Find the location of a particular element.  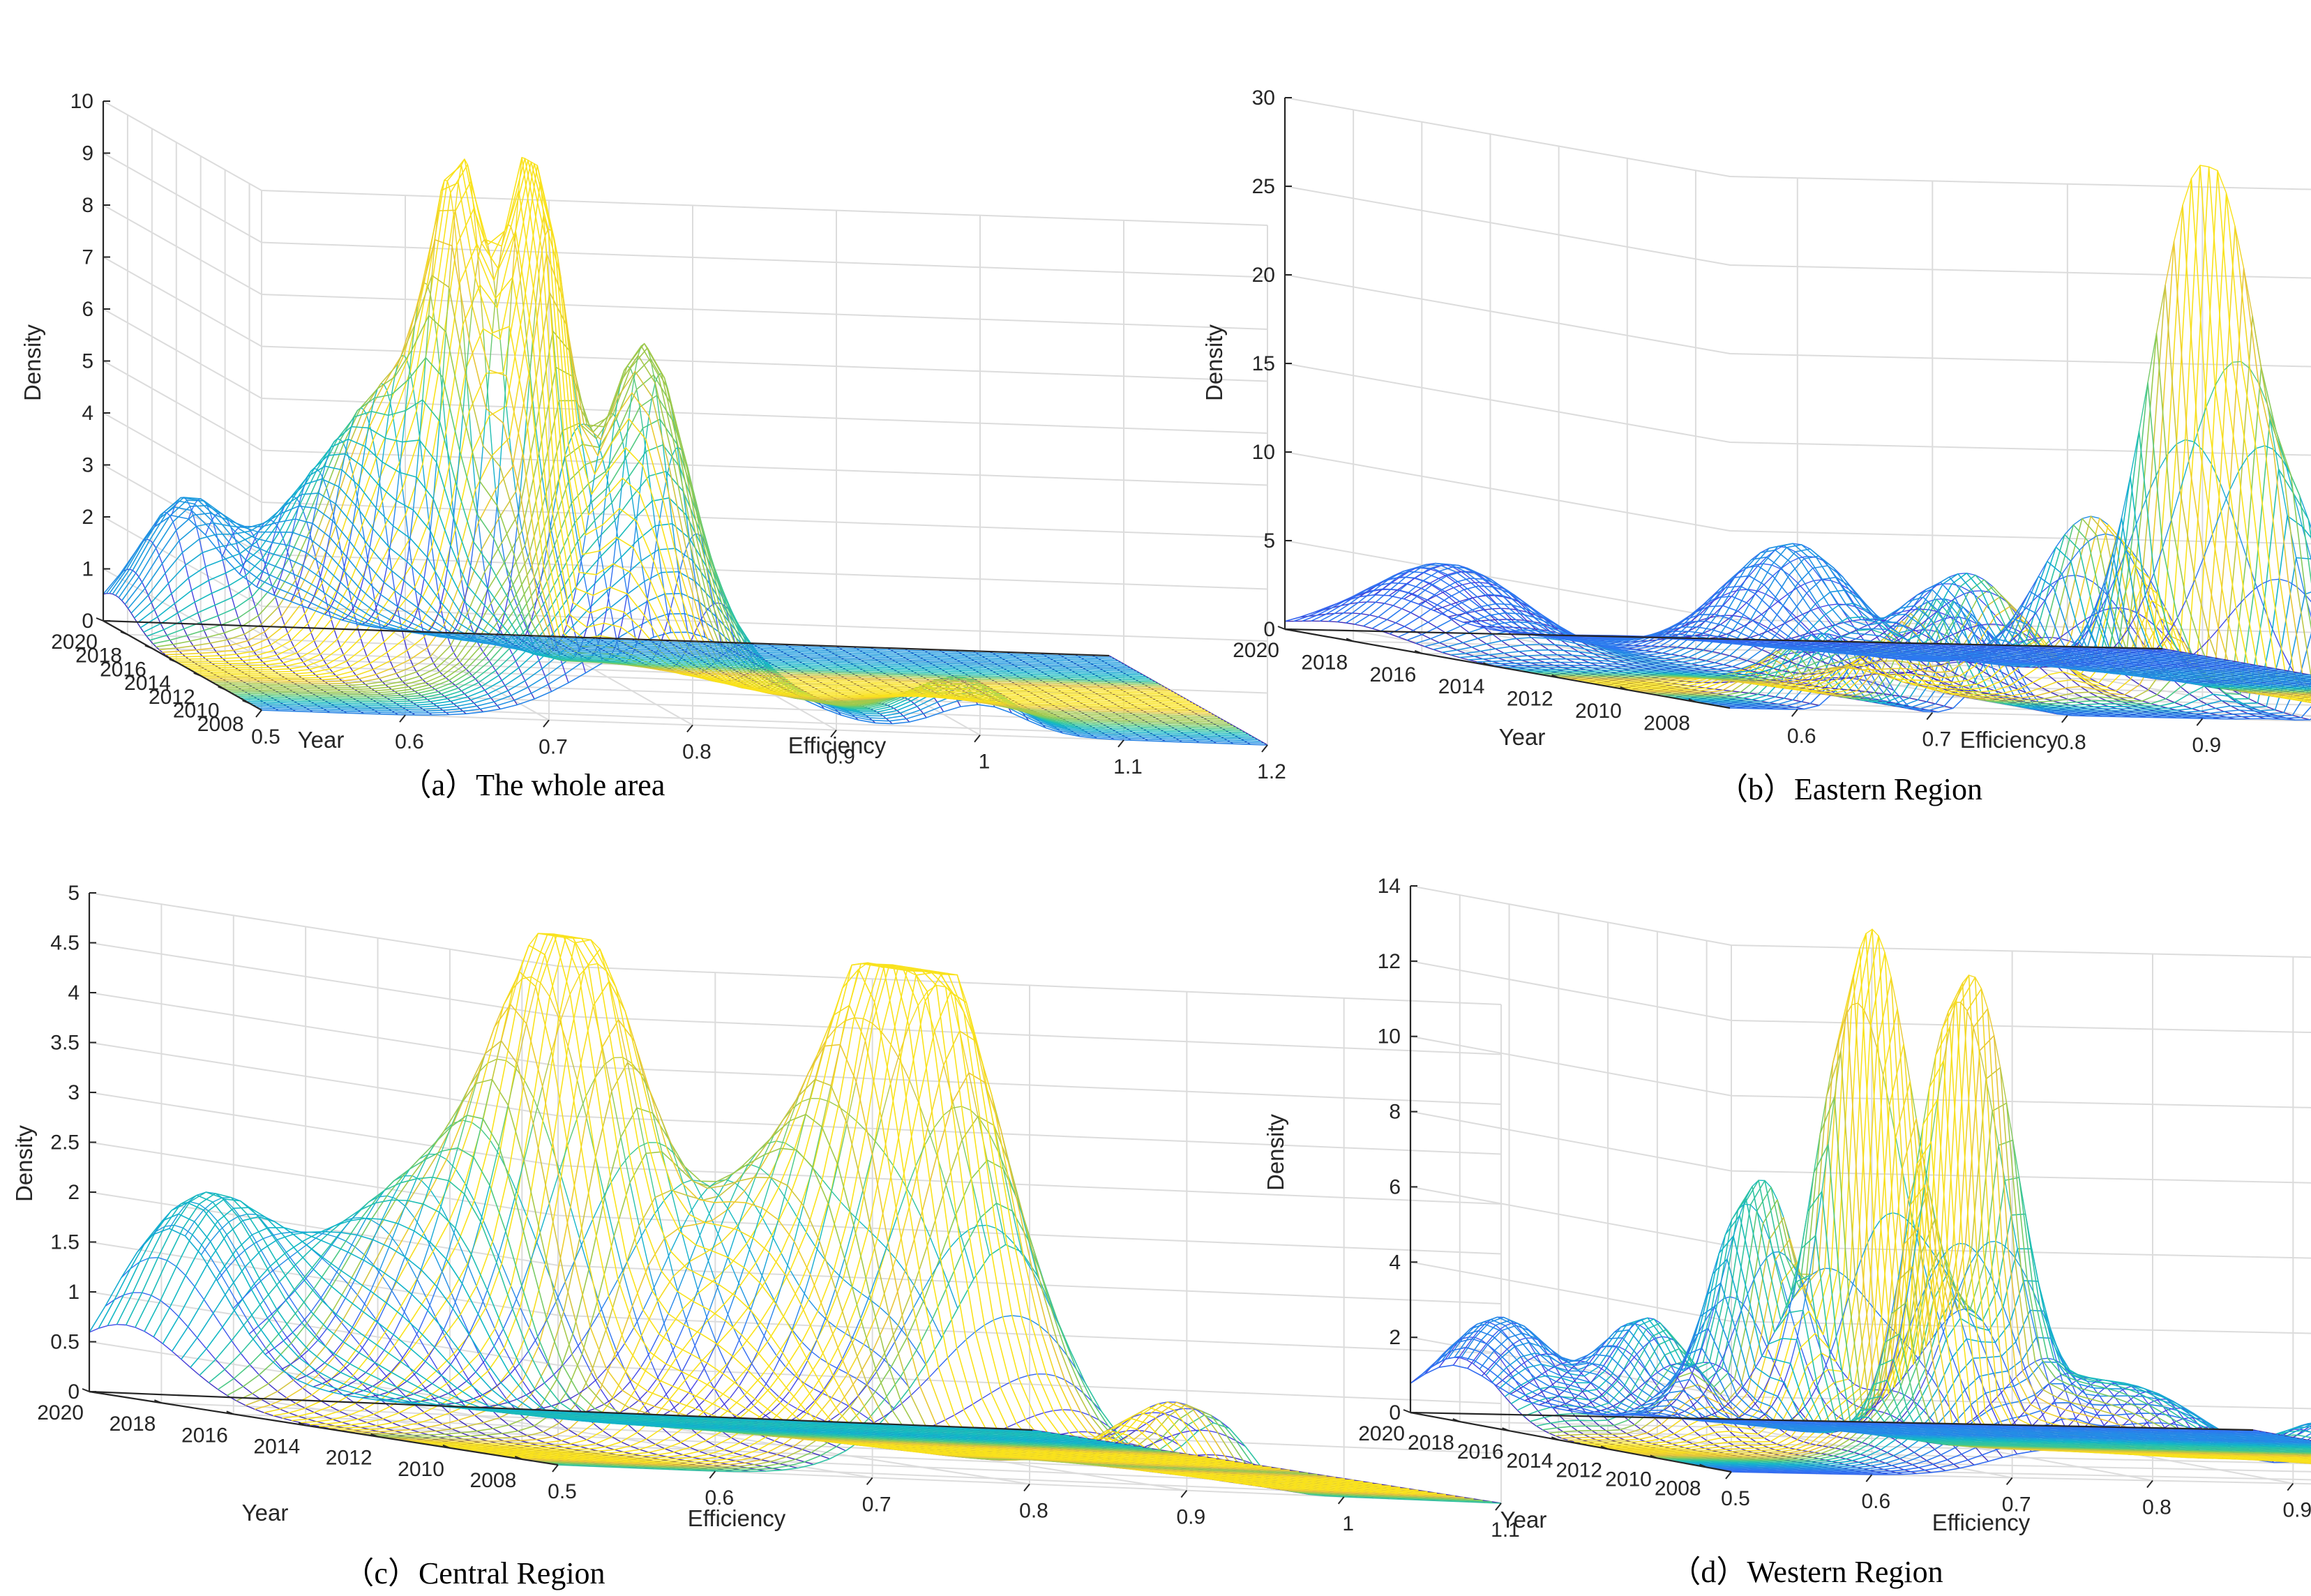

panel-a-z-tick: 10 is located at coordinates (81, 101).